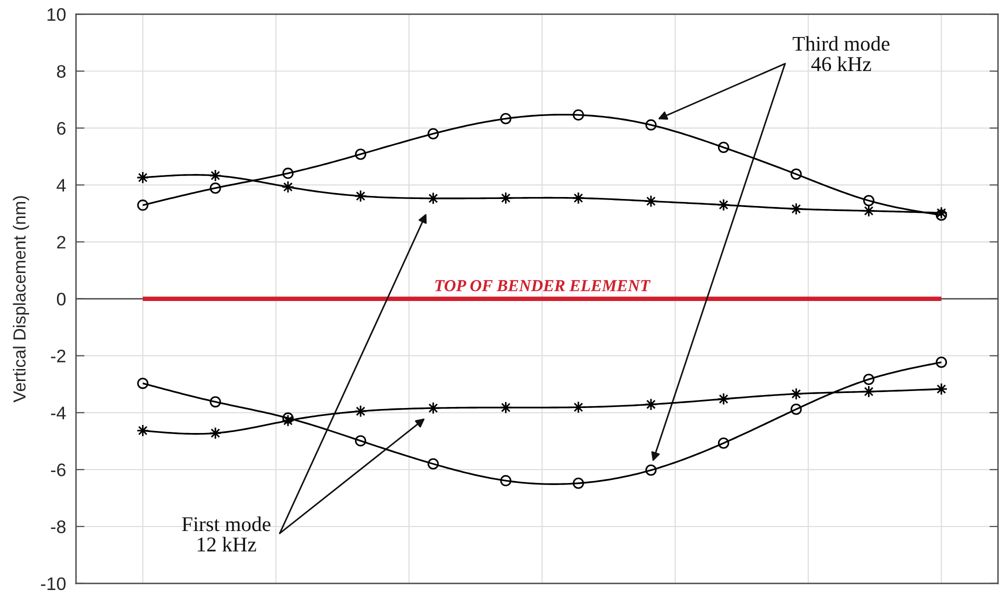  What do you see at coordinates (61, 242) in the screenshot?
I see `y-tick-label: 2` at bounding box center [61, 242].